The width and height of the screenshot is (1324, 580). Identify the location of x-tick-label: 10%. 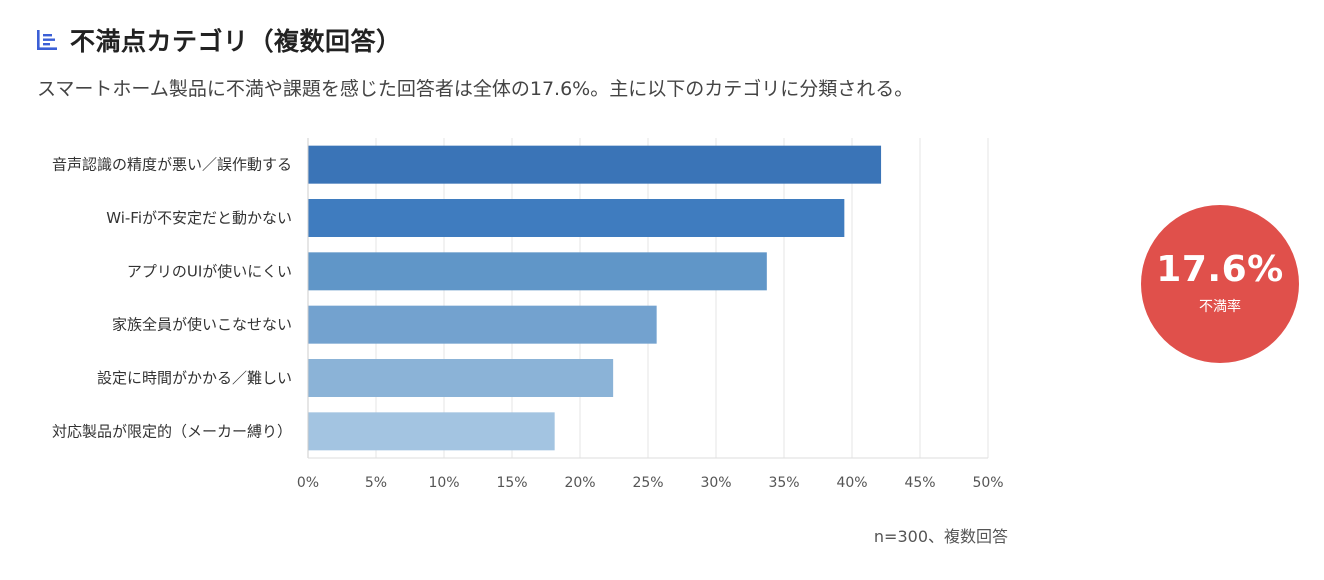
(443, 483).